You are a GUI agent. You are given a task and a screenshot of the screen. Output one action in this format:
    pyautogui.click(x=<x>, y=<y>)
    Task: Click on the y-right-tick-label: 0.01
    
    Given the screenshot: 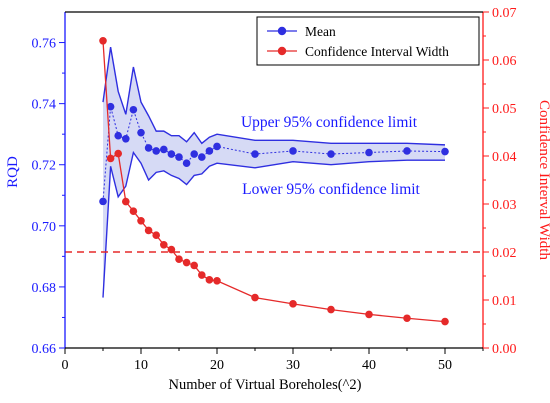 What is the action you would take?
    pyautogui.click(x=504, y=301)
    